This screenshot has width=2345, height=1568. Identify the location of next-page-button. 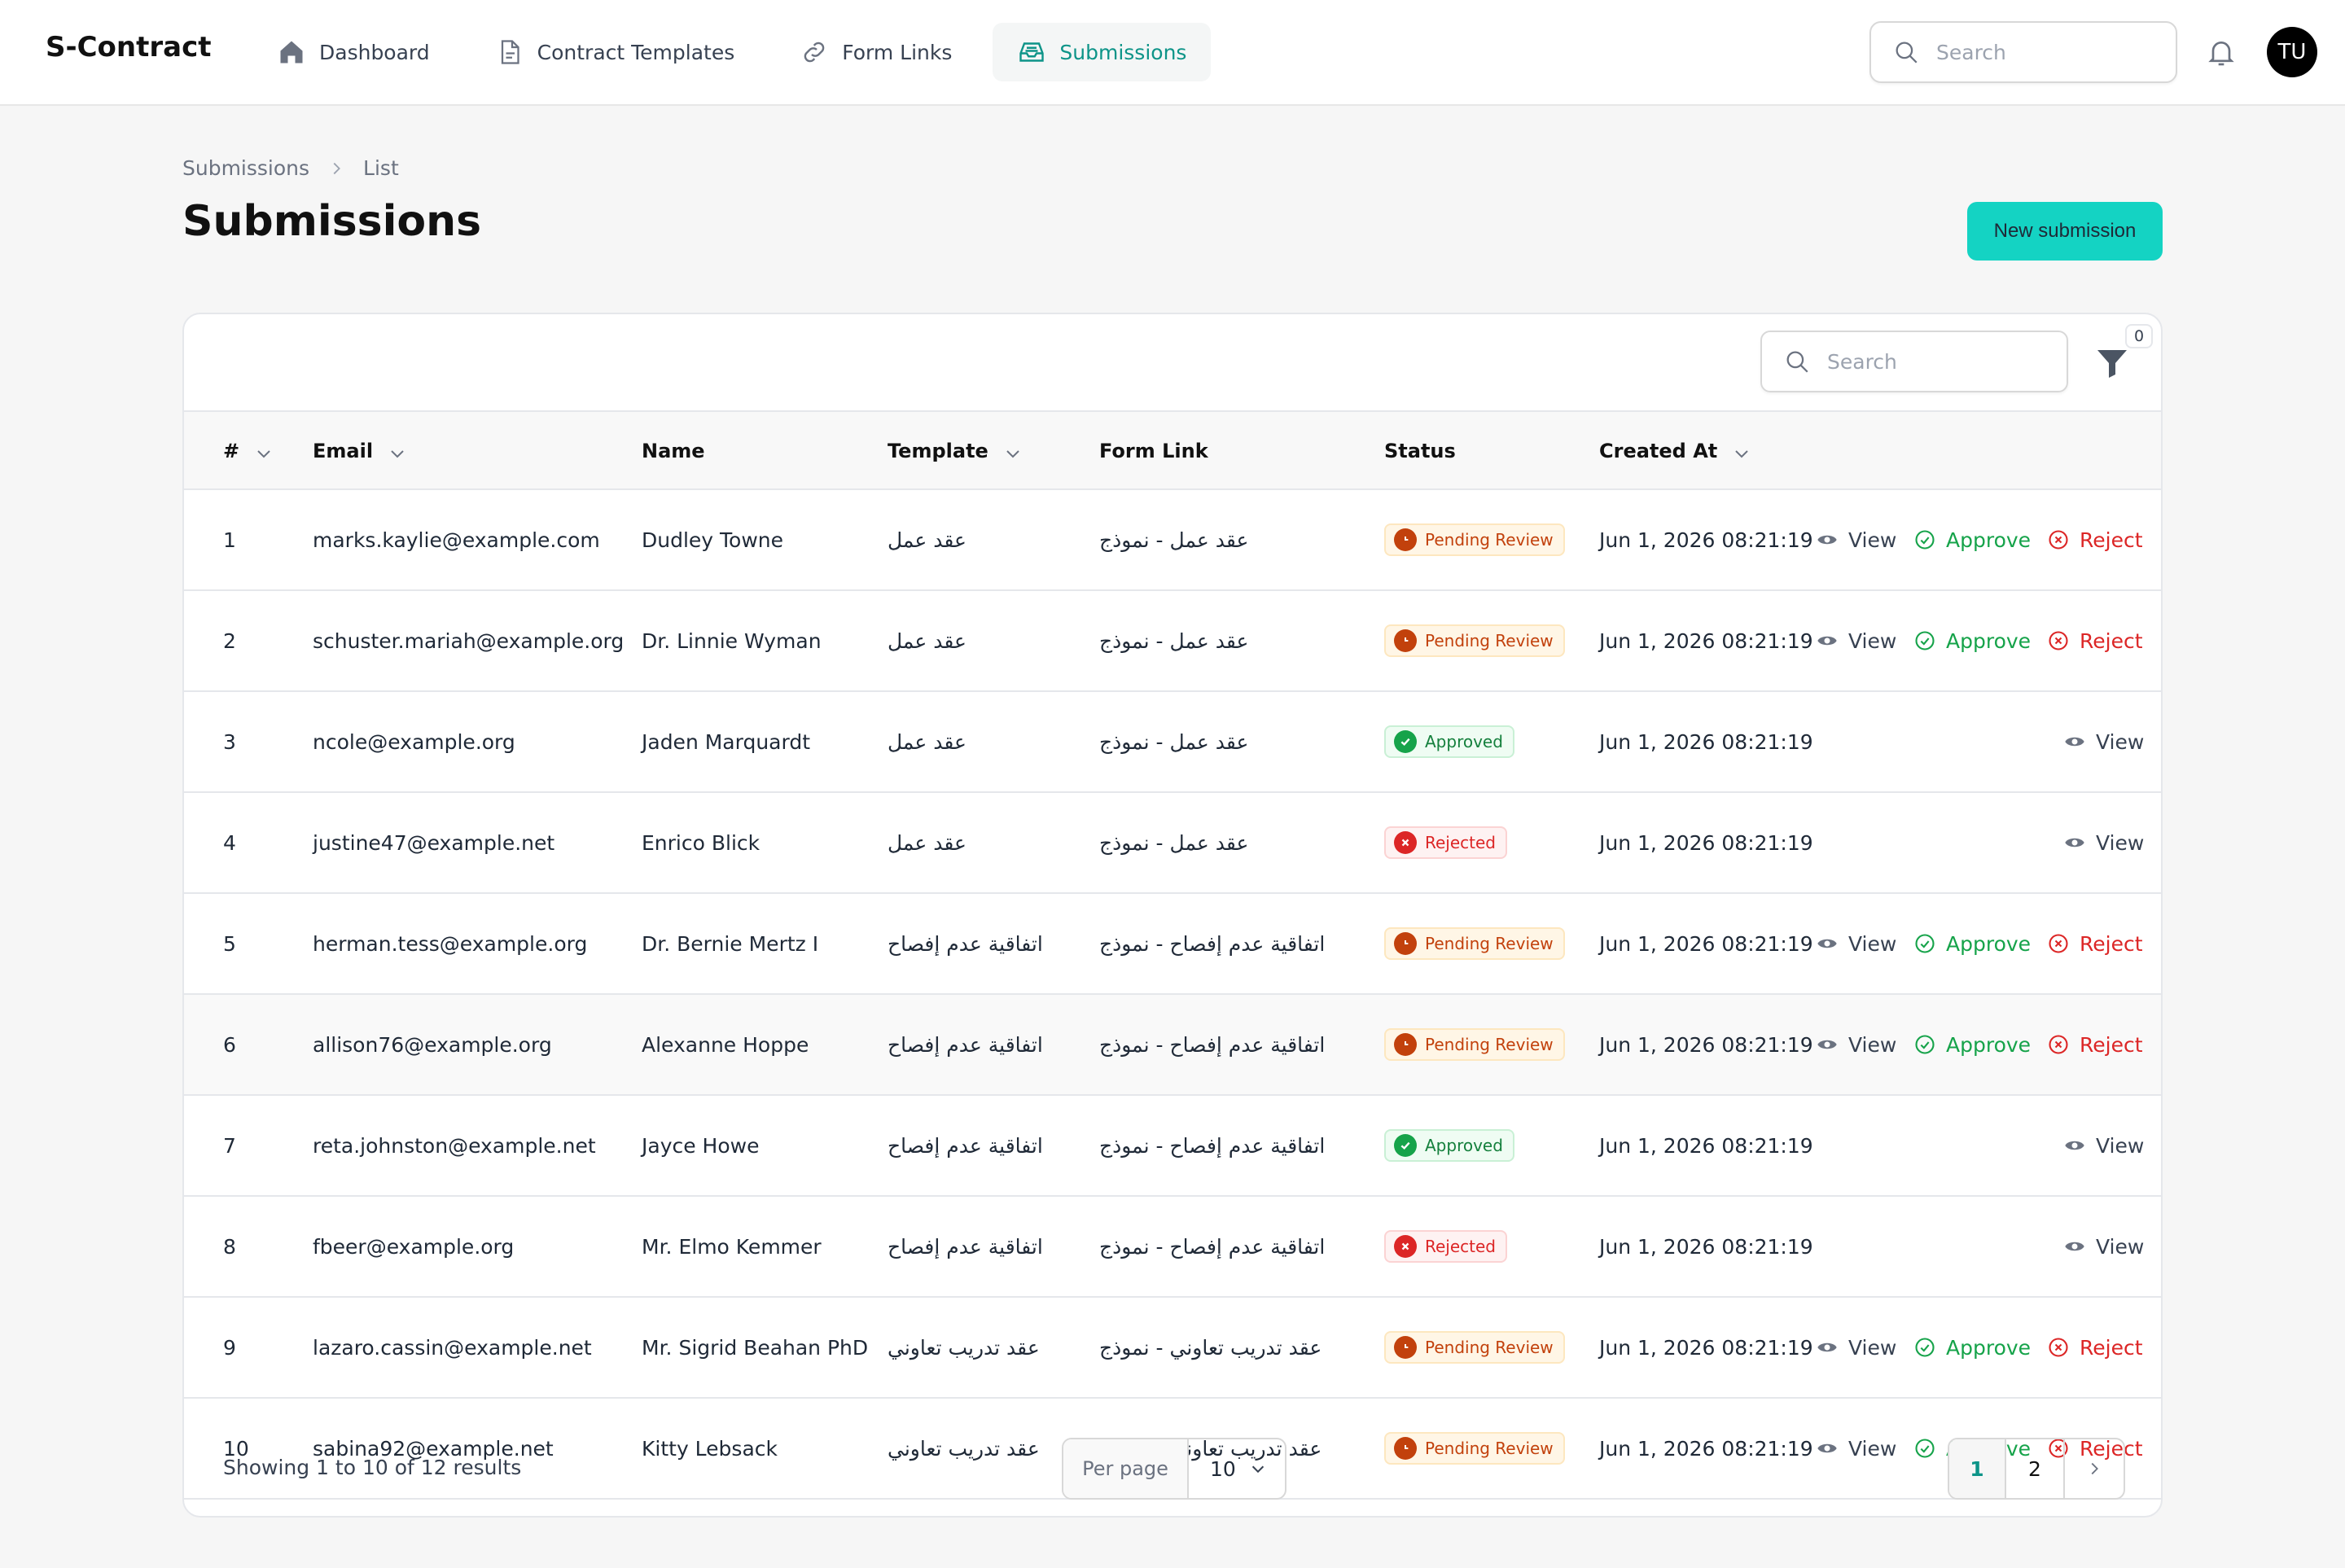
(2095, 1468).